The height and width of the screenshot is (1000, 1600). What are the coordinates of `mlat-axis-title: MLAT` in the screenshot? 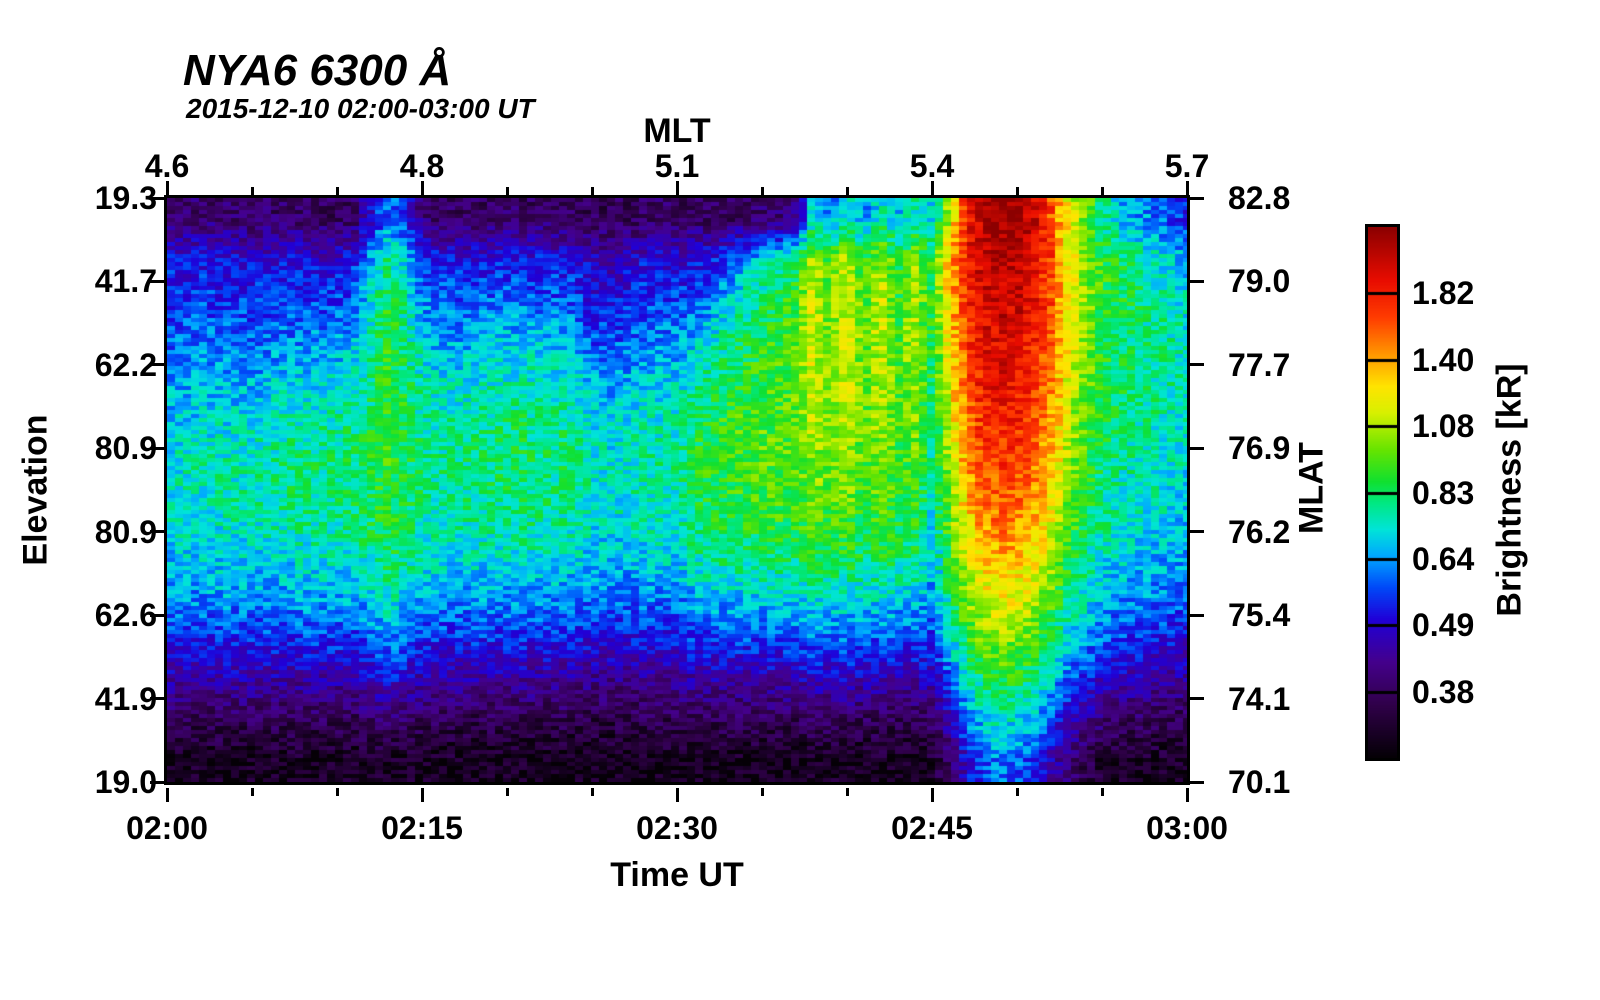 It's located at (1311, 488).